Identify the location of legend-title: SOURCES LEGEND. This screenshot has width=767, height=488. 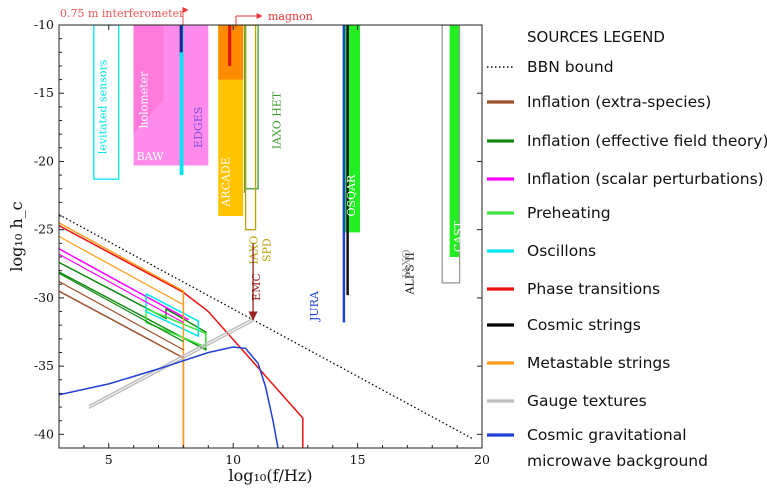
(596, 37).